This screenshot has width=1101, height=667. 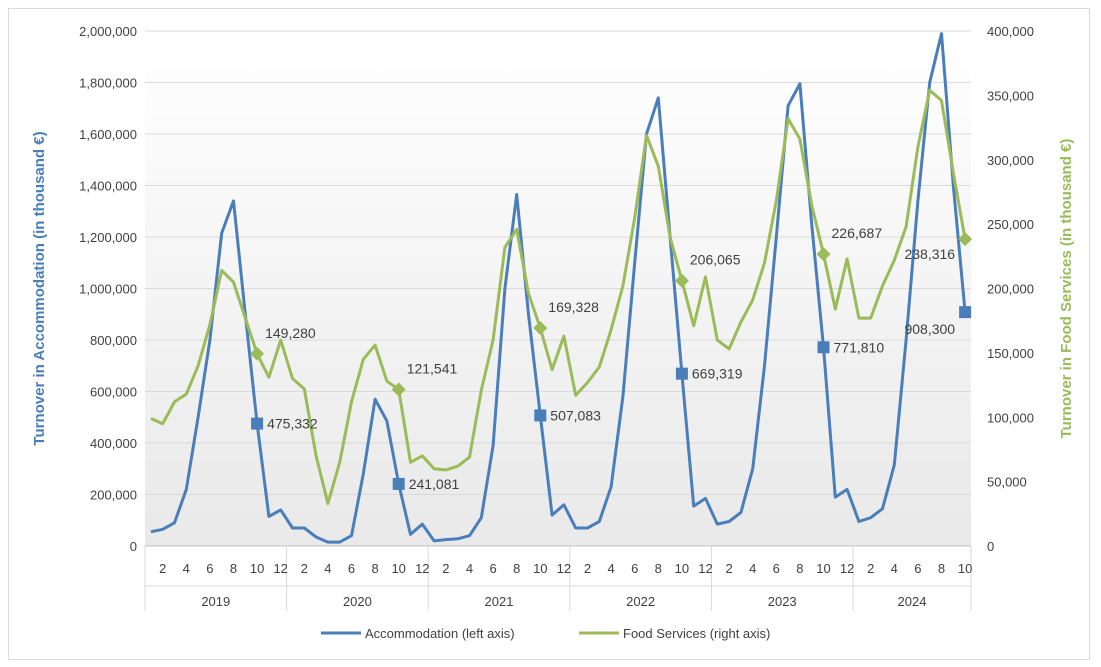 What do you see at coordinates (1010, 95) in the screenshot?
I see `y-right-tick-label: 350,000` at bounding box center [1010, 95].